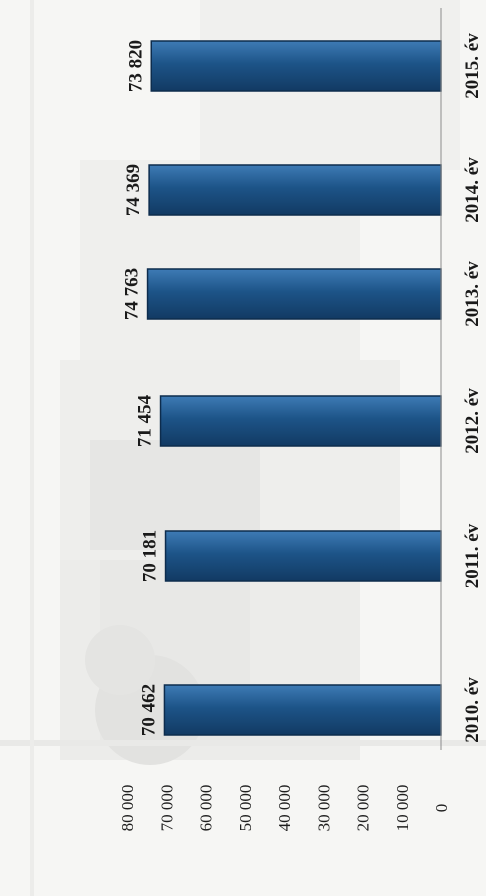  What do you see at coordinates (472, 555) in the screenshot?
I see `category-label-1: 2011. év` at bounding box center [472, 555].